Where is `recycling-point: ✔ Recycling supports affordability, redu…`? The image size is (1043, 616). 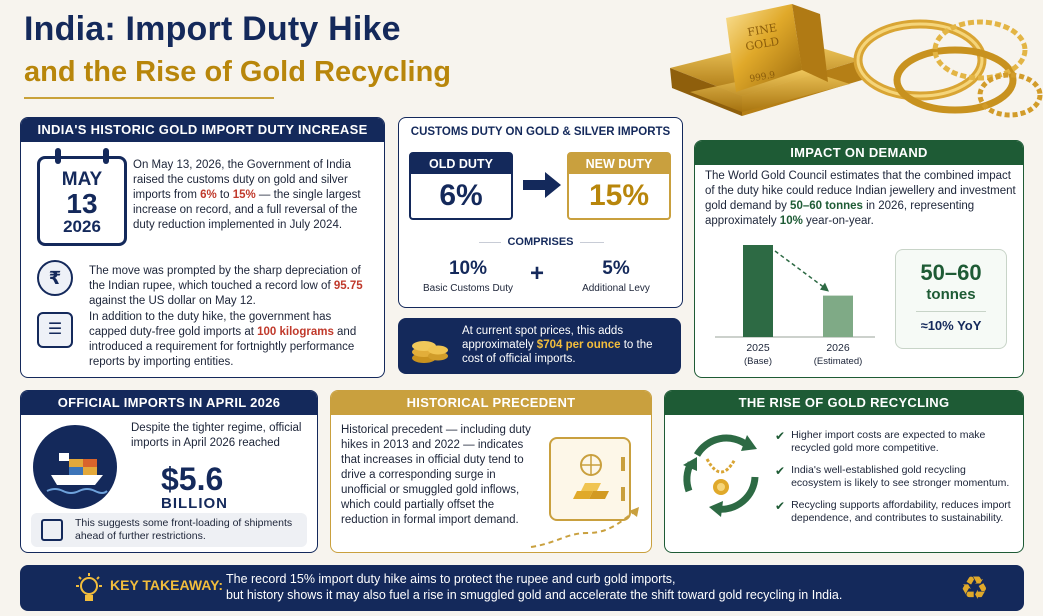 recycling-point: ✔ Recycling supports affordability, redu… is located at coordinates (893, 511).